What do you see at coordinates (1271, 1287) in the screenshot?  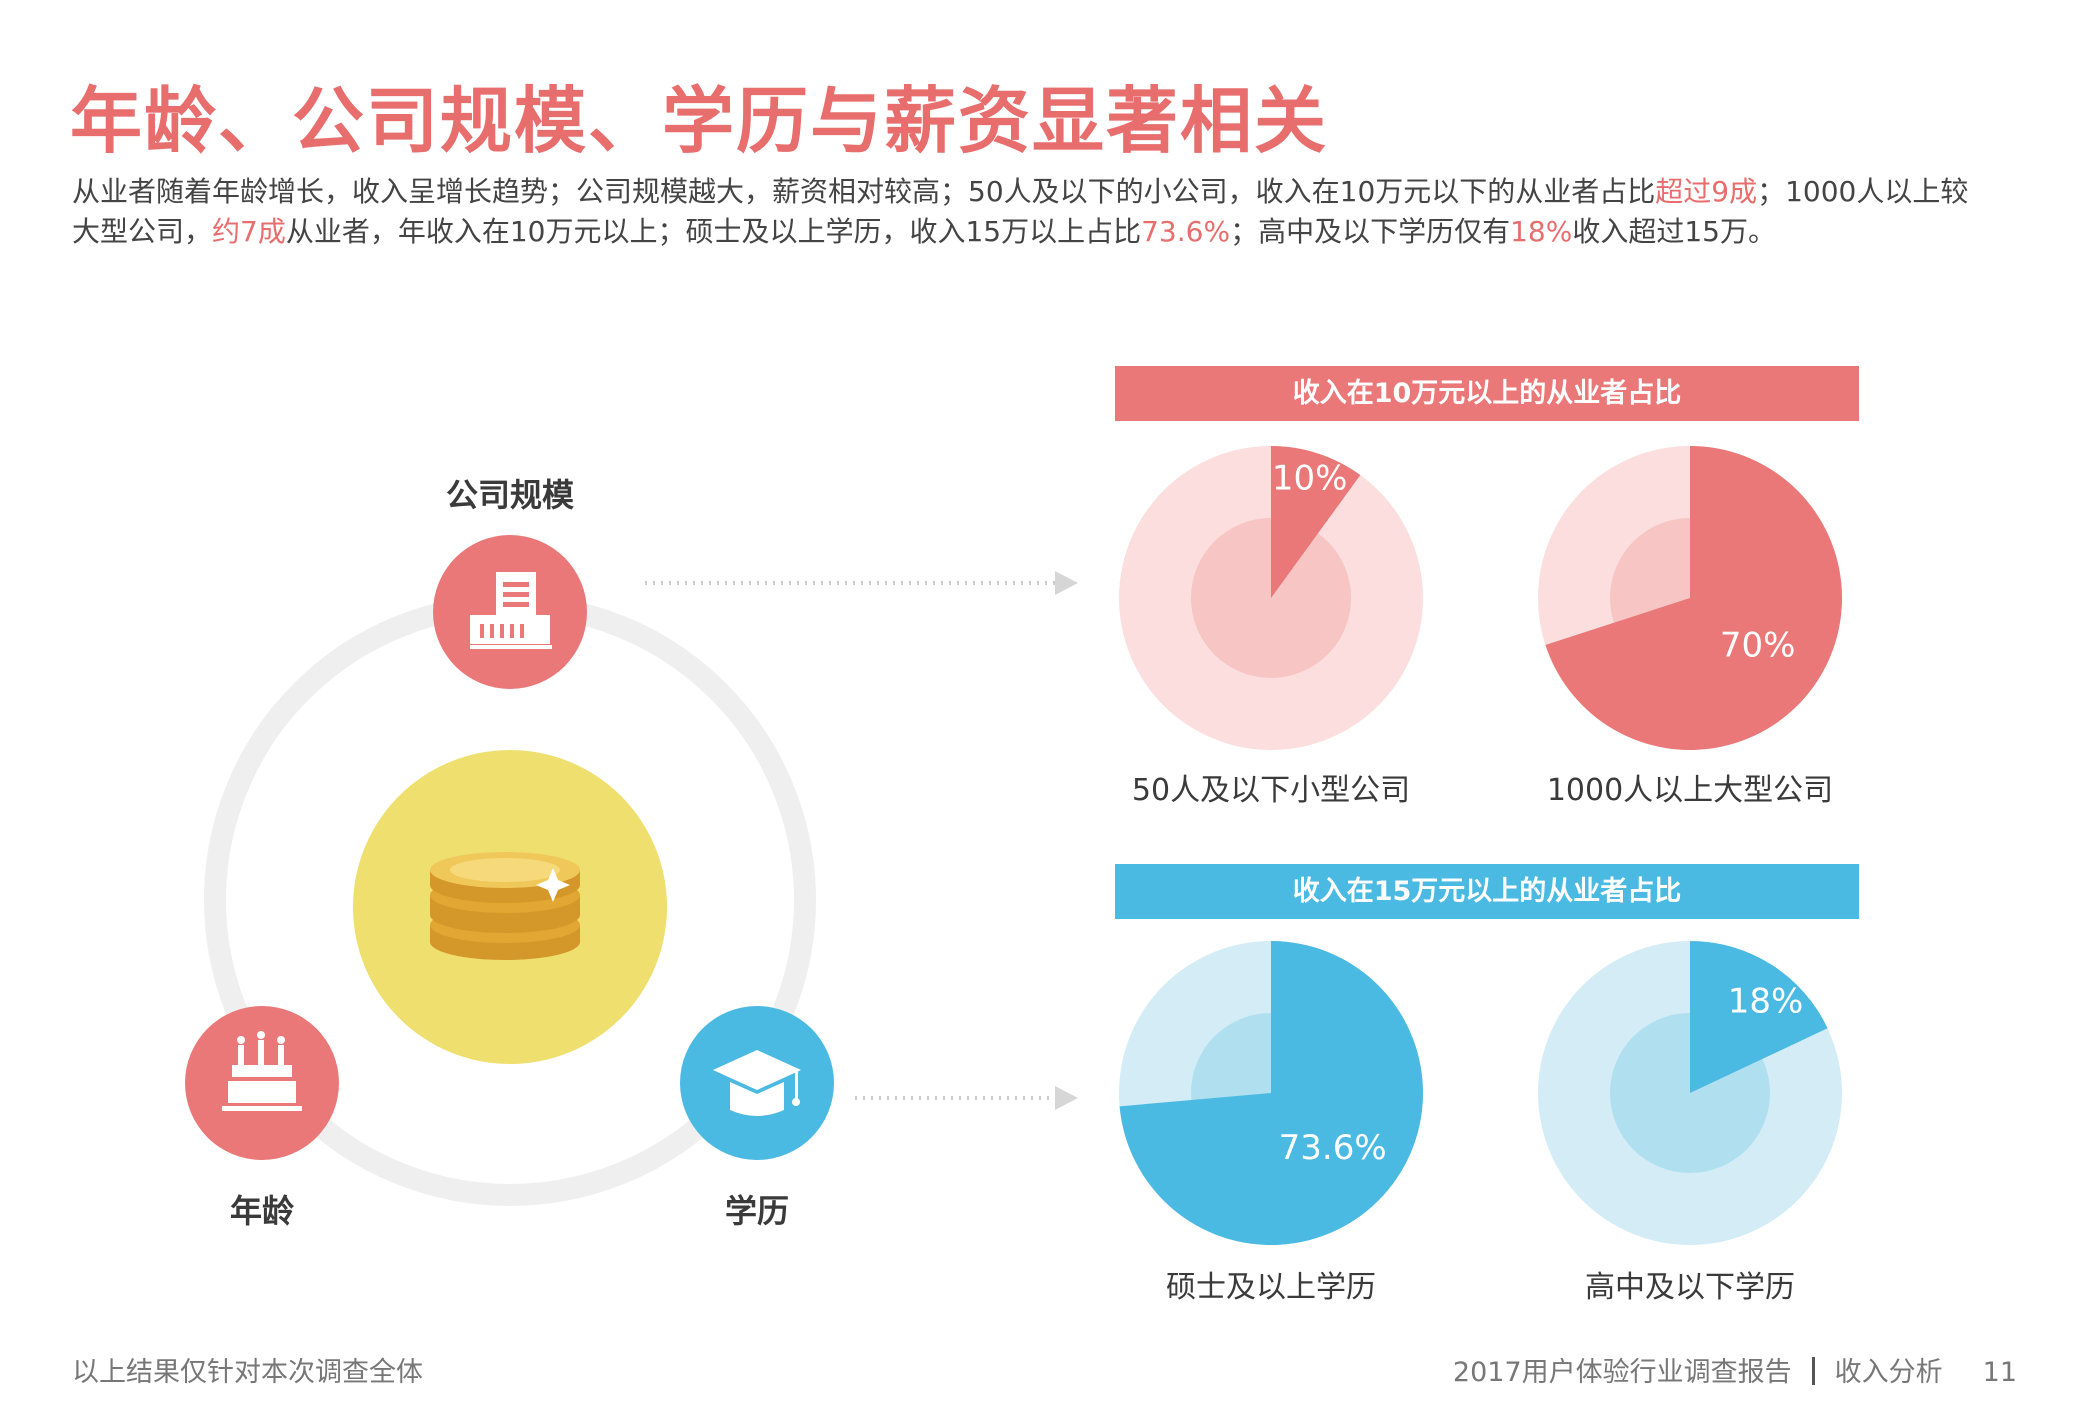 I see `pie-caption-master: 硕士及以上学历` at bounding box center [1271, 1287].